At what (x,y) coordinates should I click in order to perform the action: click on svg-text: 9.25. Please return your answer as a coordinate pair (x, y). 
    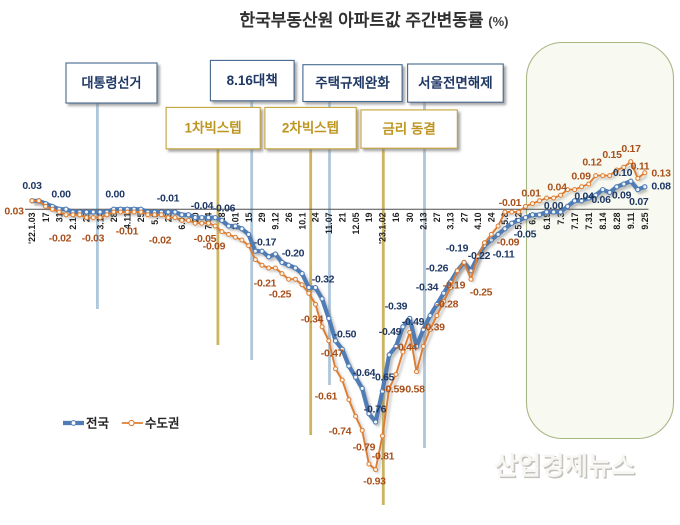
    Looking at the image, I should click on (645, 220).